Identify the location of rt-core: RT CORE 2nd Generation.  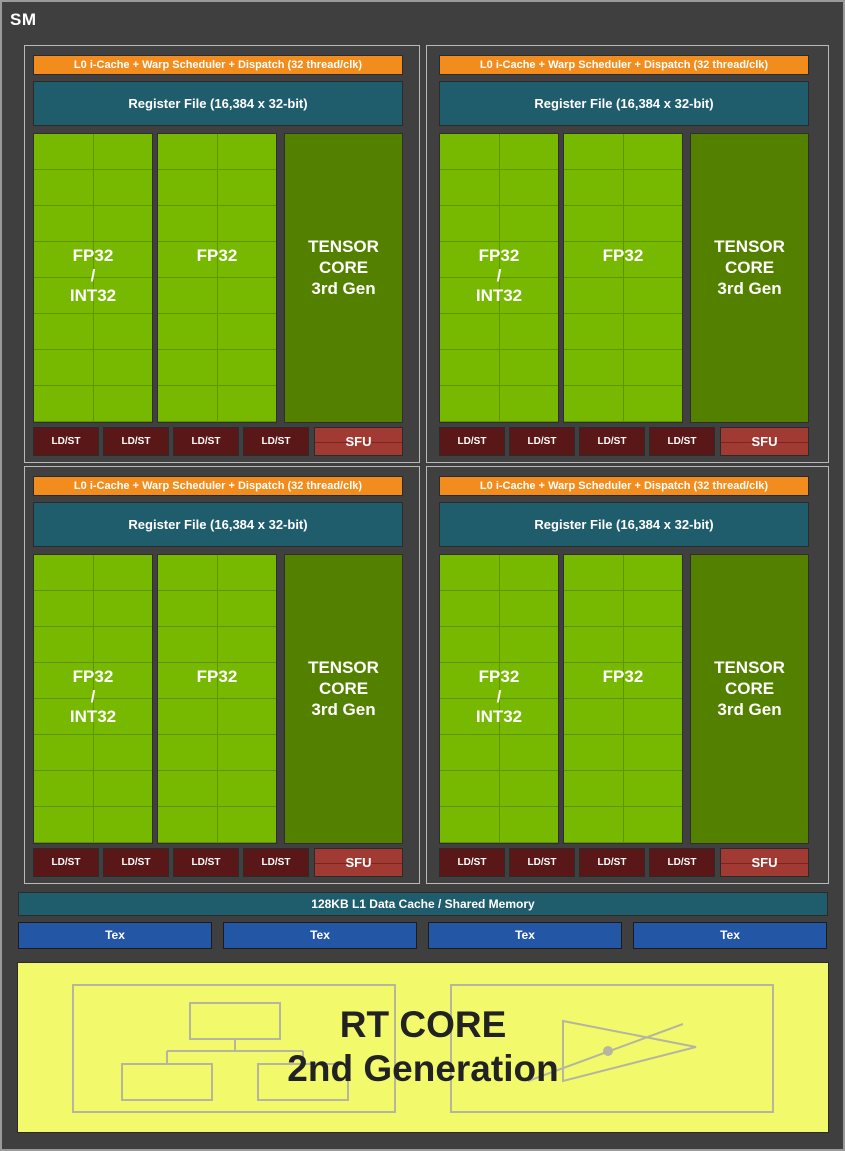
(423, 1047).